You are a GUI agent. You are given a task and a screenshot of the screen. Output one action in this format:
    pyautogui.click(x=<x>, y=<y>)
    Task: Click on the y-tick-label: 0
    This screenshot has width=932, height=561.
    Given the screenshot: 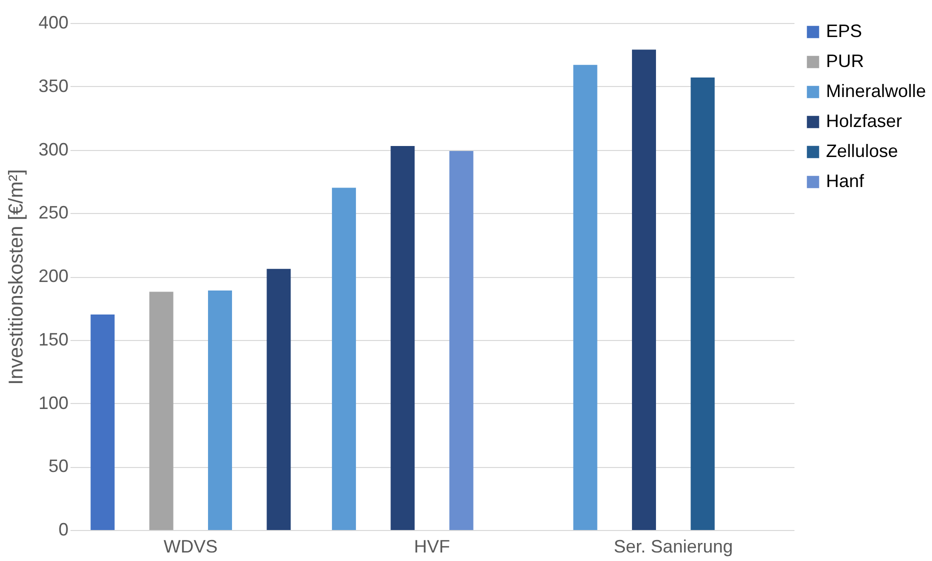 What is the action you would take?
    pyautogui.click(x=63, y=530)
    